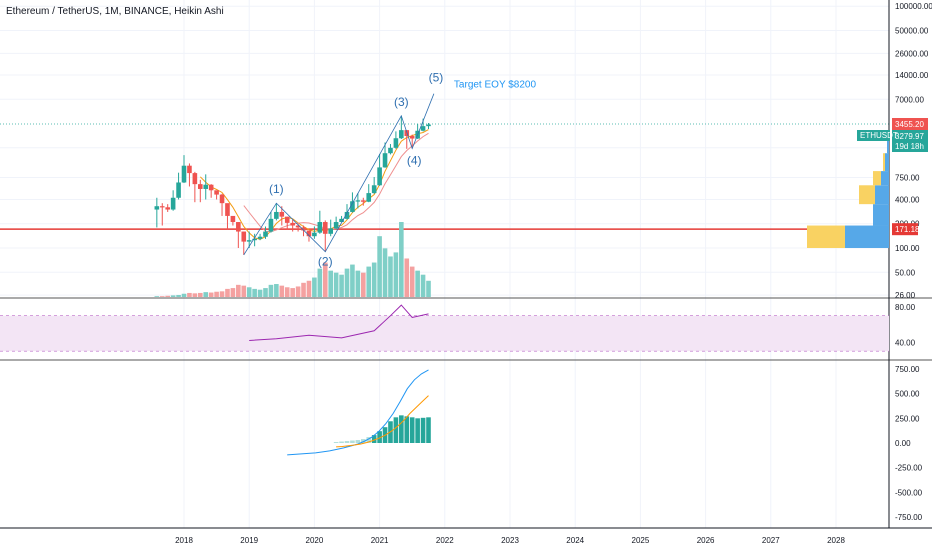  I want to click on x-tick-label: 2027, so click(771, 540).